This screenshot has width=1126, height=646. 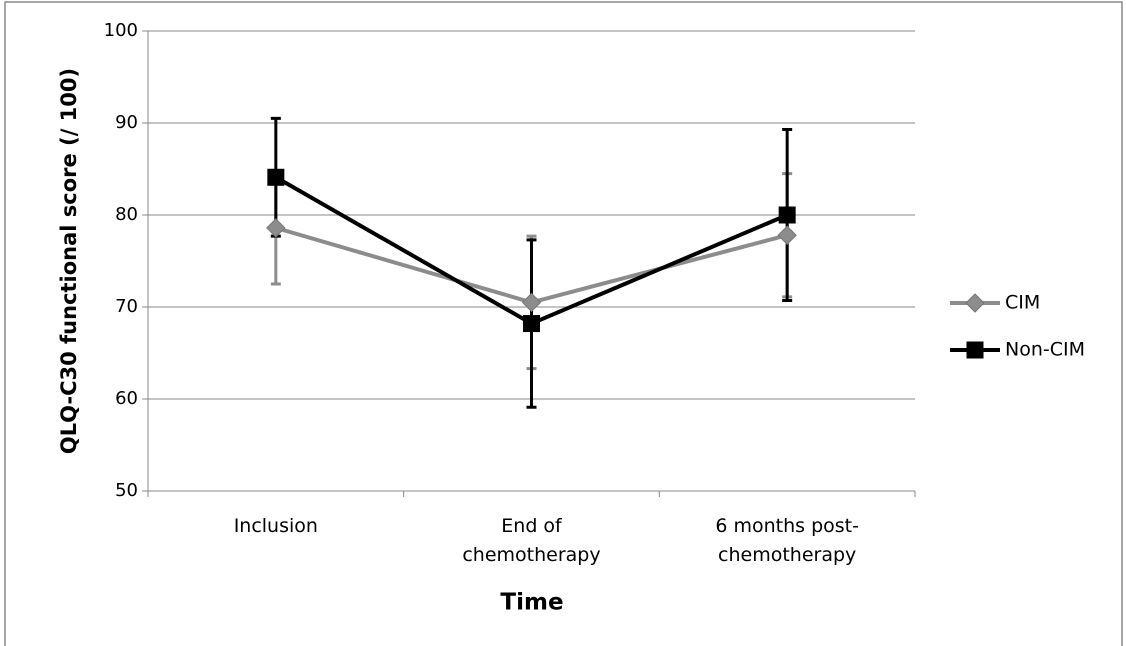 What do you see at coordinates (121, 30) in the screenshot?
I see `y-tick-label: 100` at bounding box center [121, 30].